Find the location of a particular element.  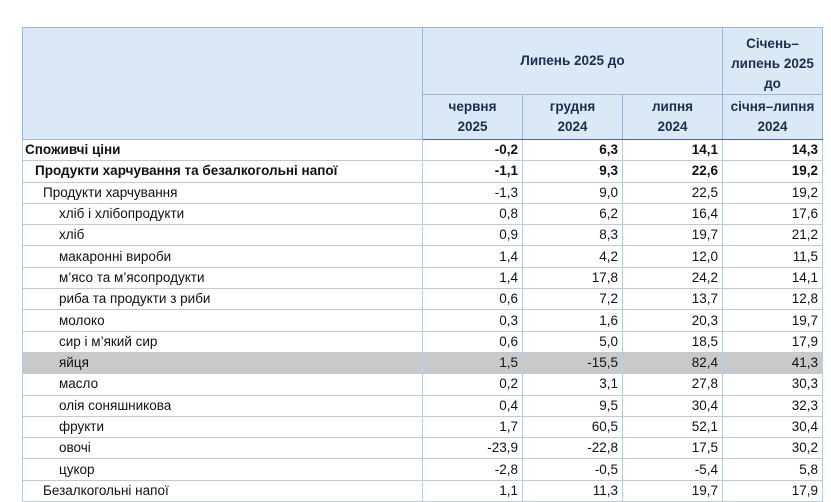

cell-value: -0,2 is located at coordinates (472, 150).